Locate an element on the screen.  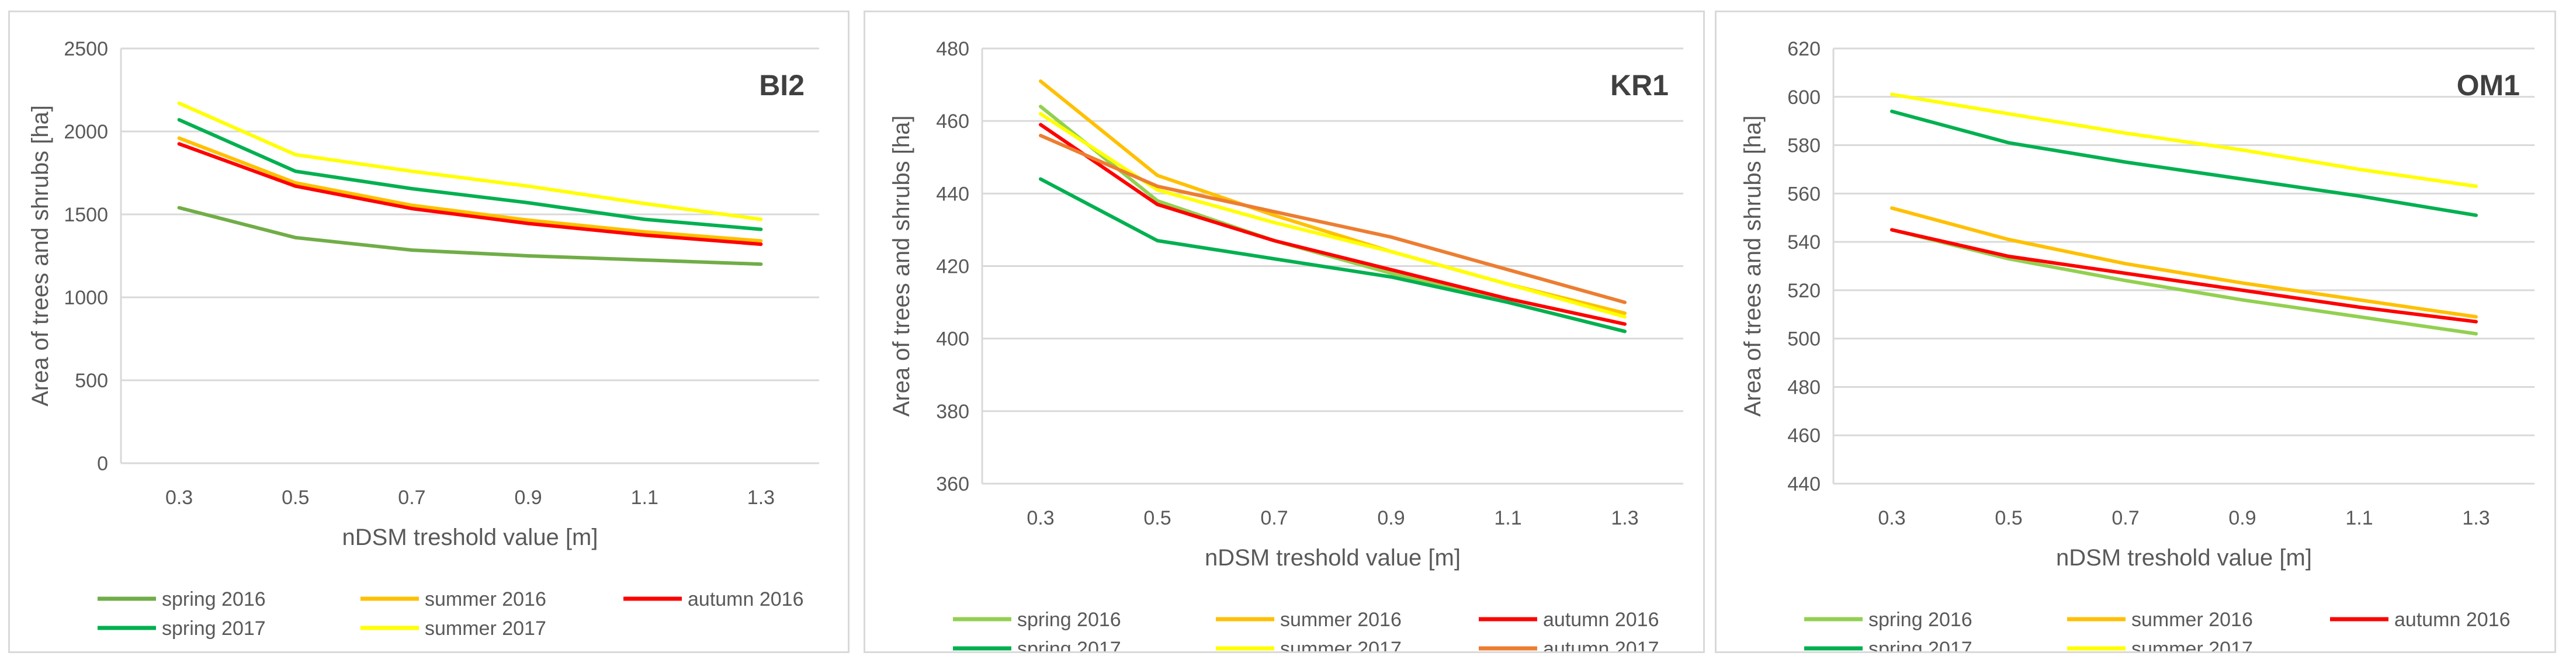
y-tick-label: 2500 is located at coordinates (86, 49).